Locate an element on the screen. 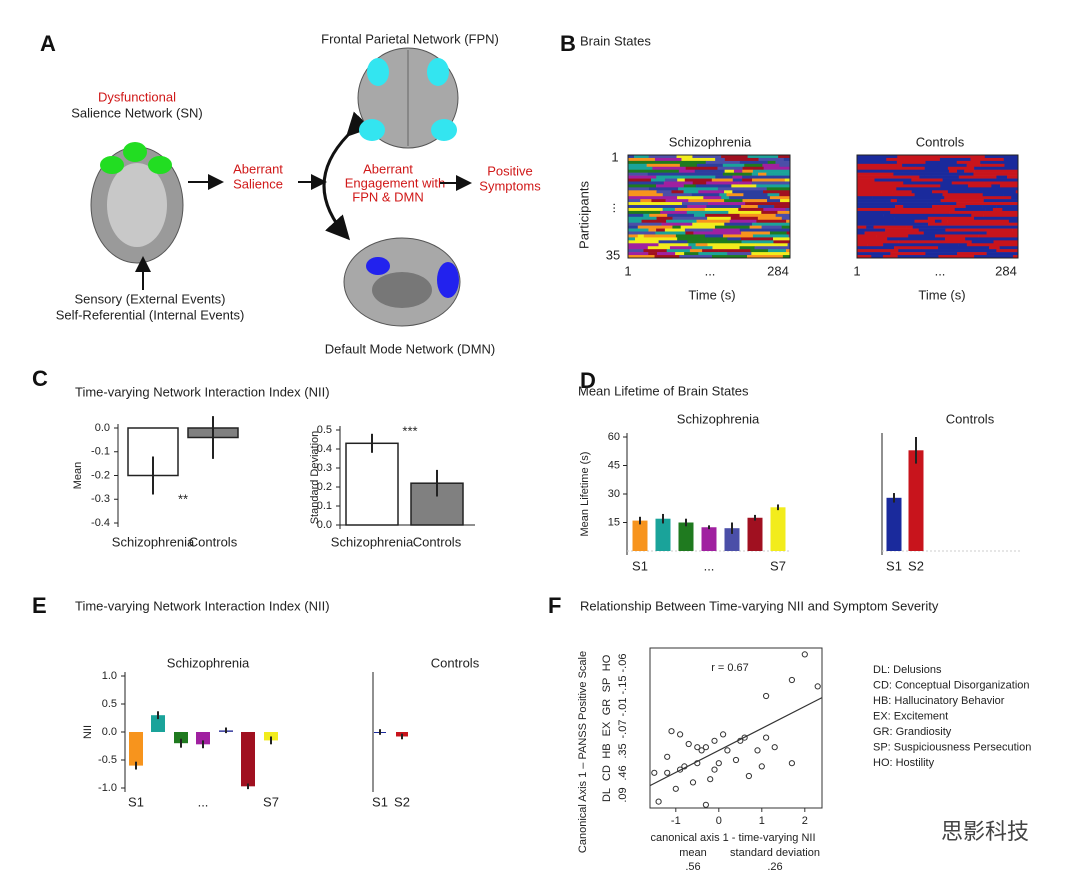  chart-subtitle: Controls is located at coordinates (455, 662).